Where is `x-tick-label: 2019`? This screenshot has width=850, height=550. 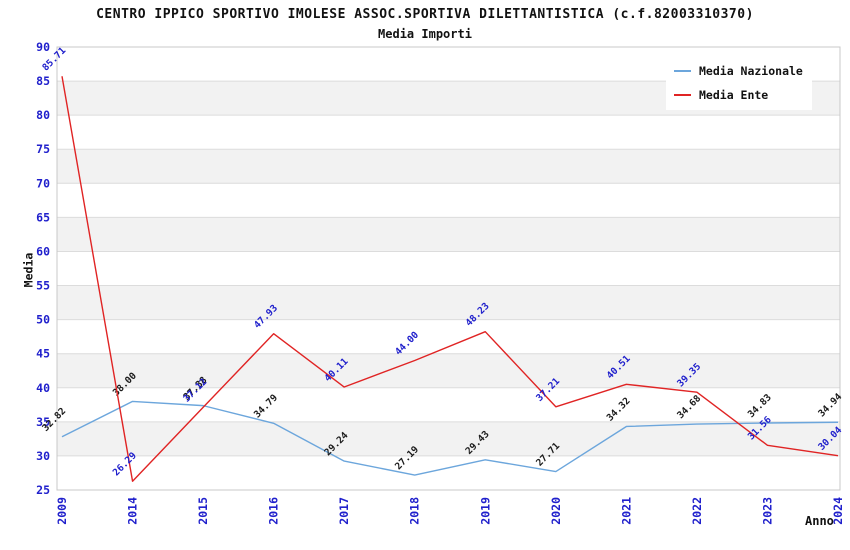
x-tick-label: 2019 is located at coordinates (485, 511).